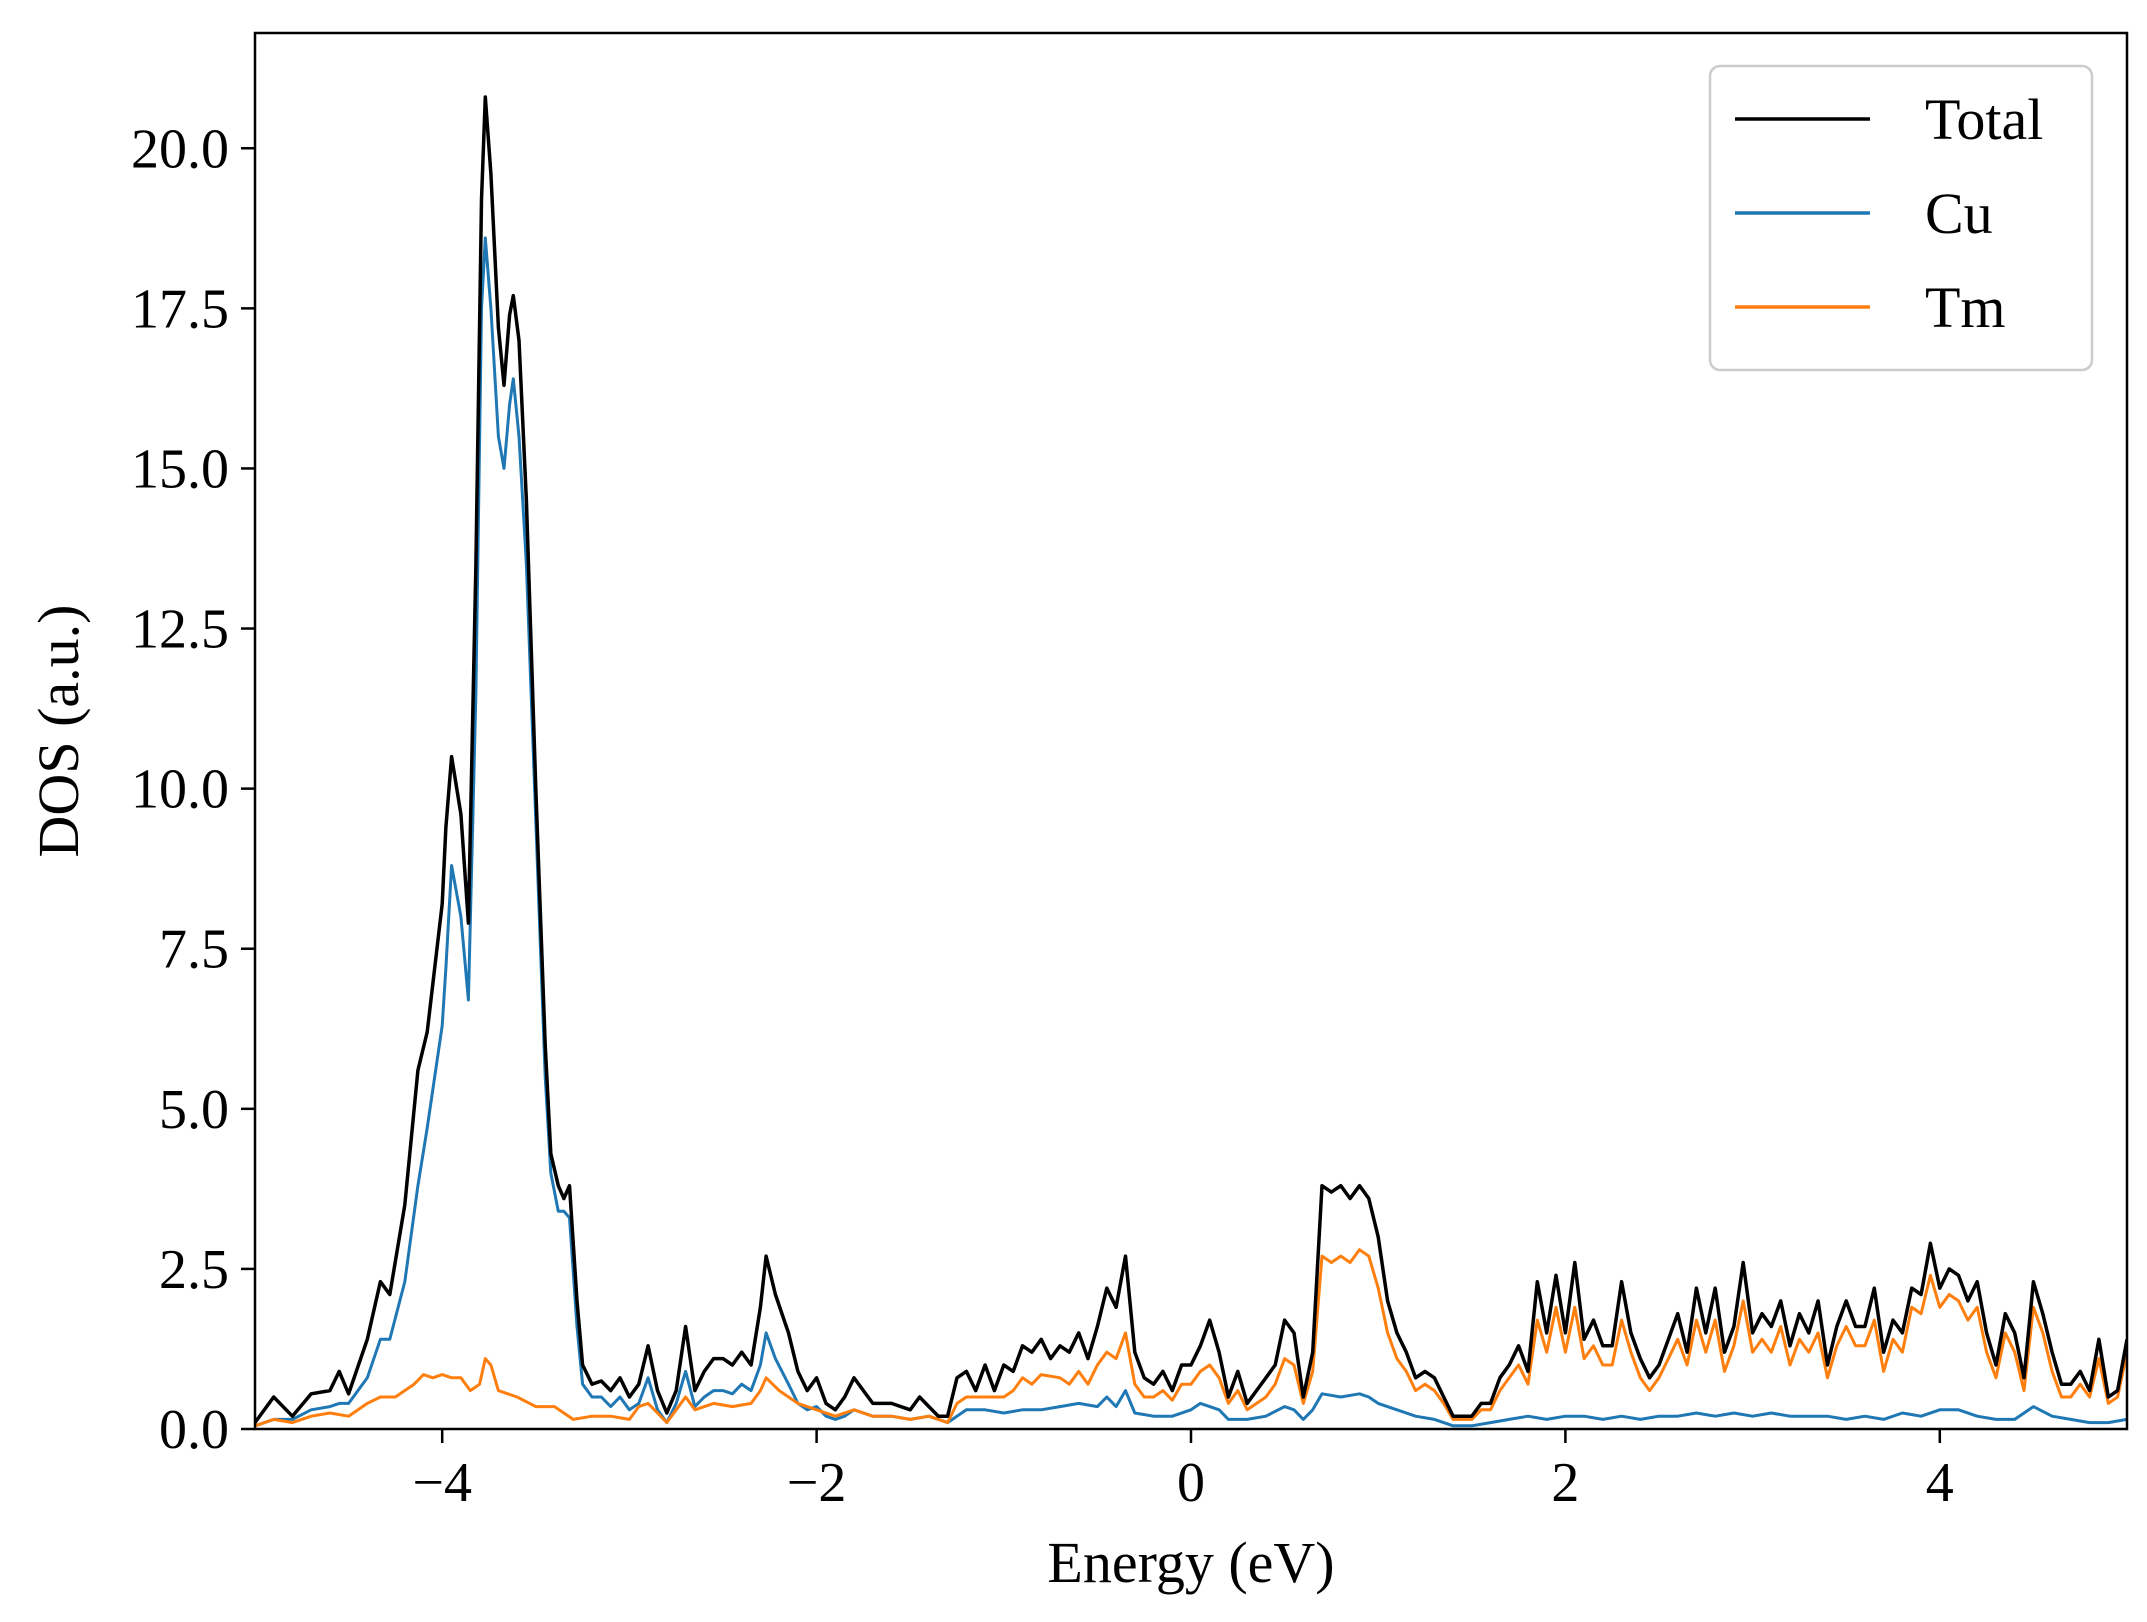  I want to click on x-axis-label: Energy (eV), so click(1190, 1562).